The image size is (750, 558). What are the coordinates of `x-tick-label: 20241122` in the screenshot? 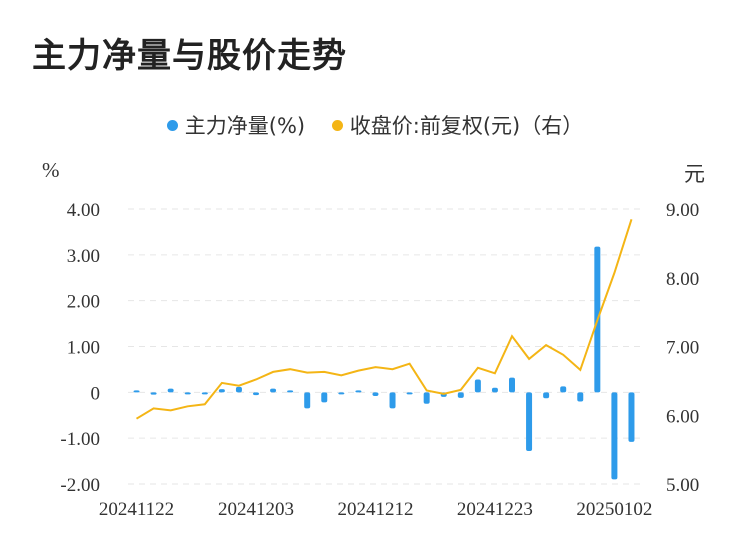 It's located at (136, 509).